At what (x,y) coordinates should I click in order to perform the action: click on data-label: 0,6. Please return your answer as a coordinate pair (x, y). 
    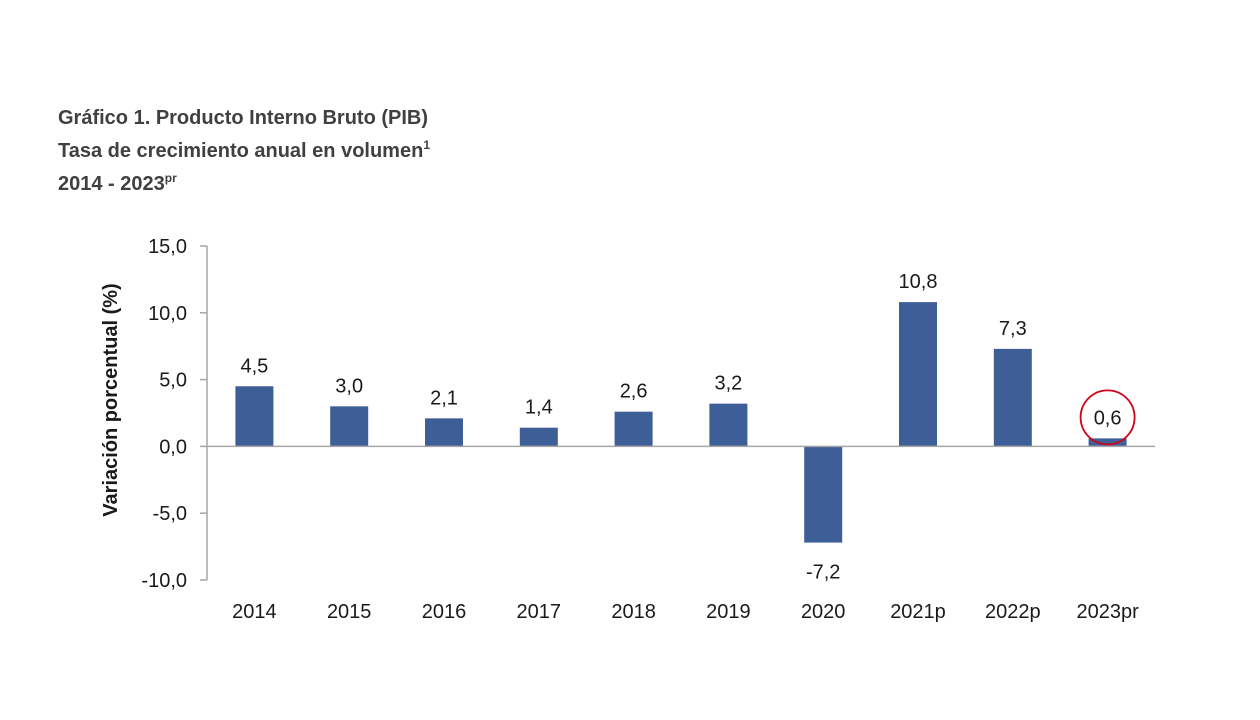
    Looking at the image, I should click on (1108, 418).